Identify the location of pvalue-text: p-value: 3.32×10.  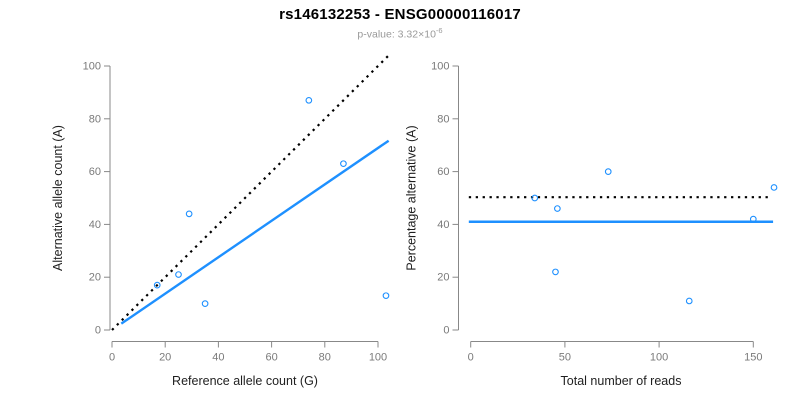
(396, 34).